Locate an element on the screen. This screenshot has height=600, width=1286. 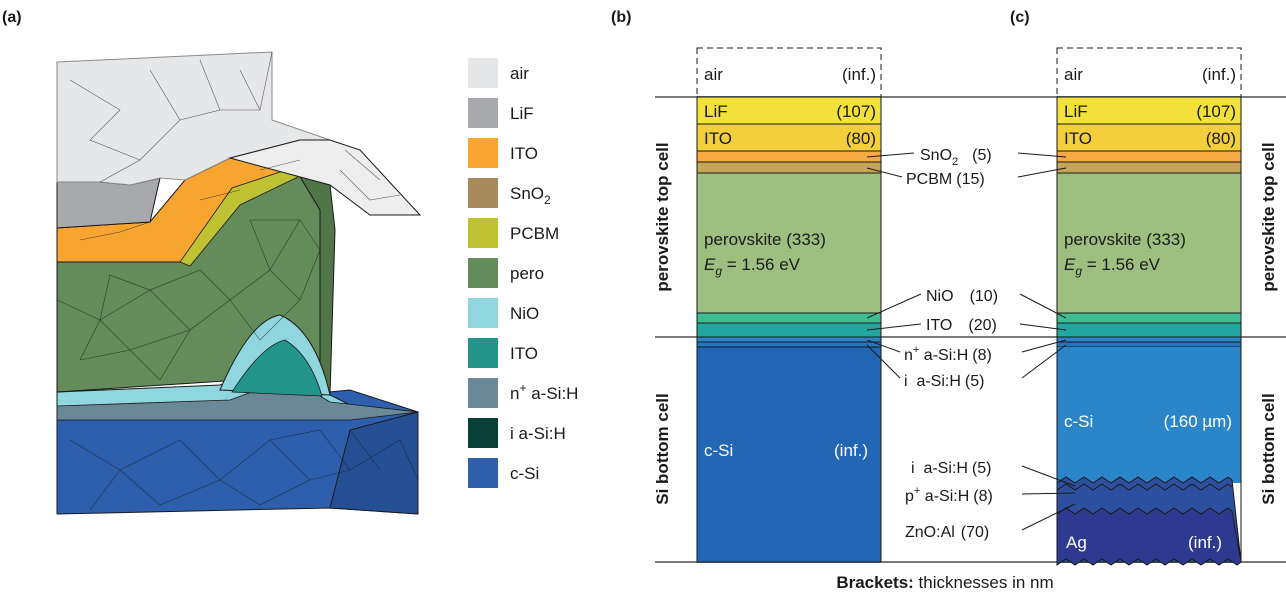
stack-c-ag-label: Ag is located at coordinates (1076, 542).